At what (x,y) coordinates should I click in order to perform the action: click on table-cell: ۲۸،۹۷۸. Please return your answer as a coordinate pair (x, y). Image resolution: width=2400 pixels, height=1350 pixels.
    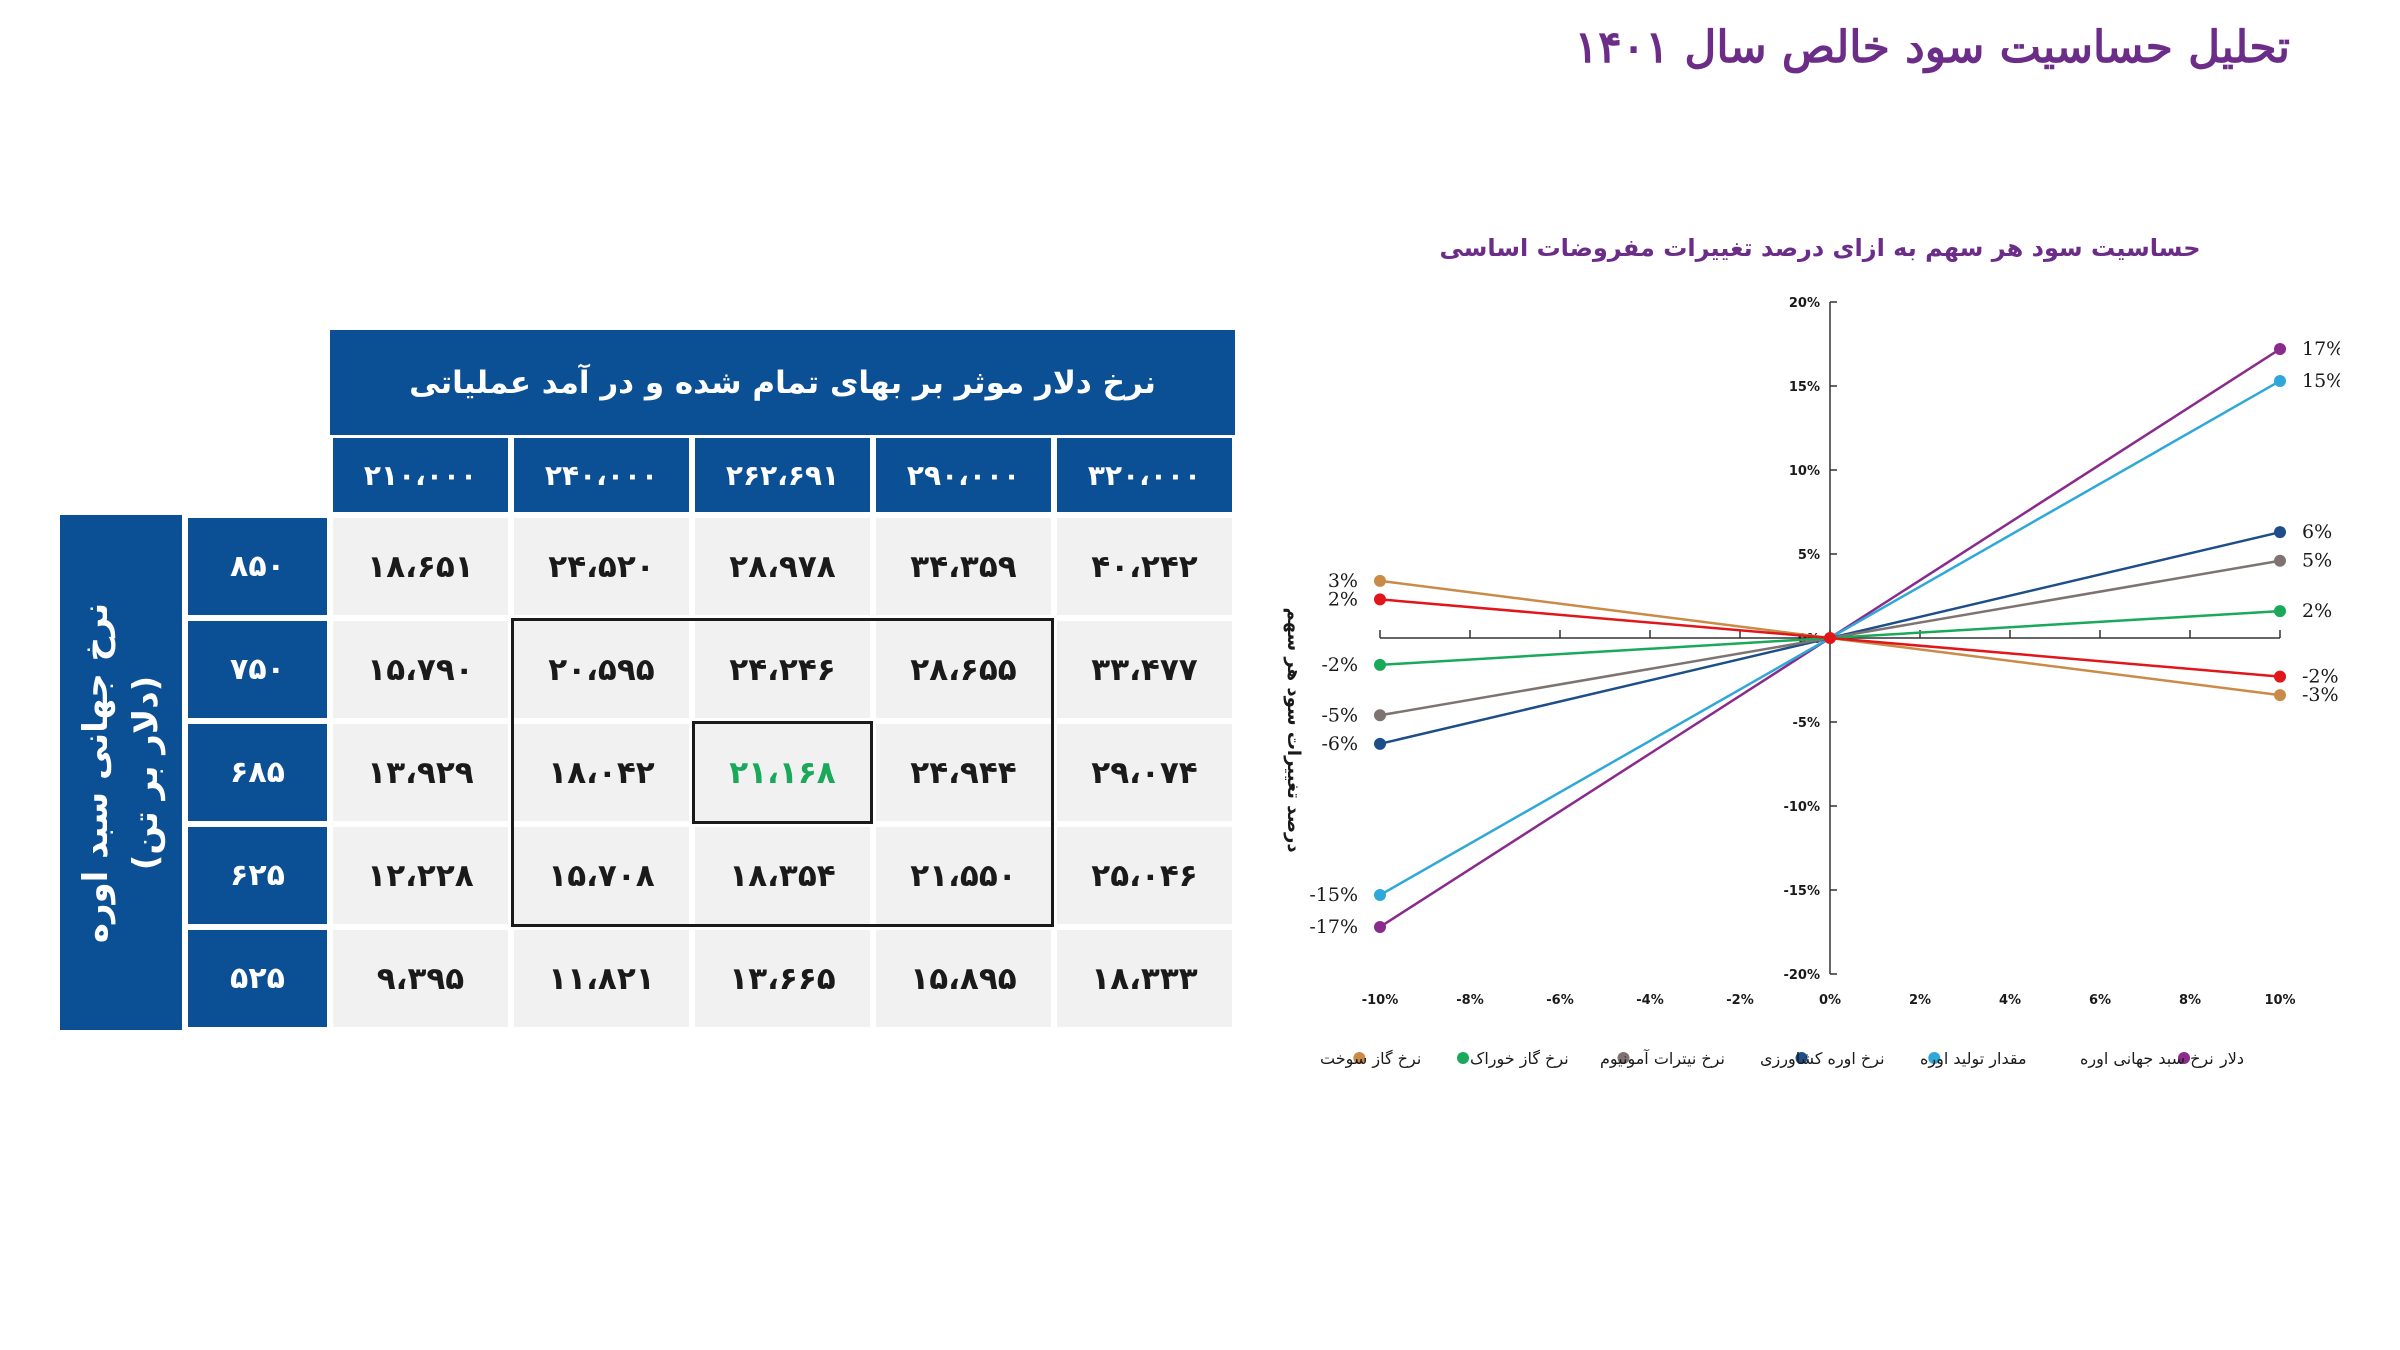
    Looking at the image, I should click on (782, 566).